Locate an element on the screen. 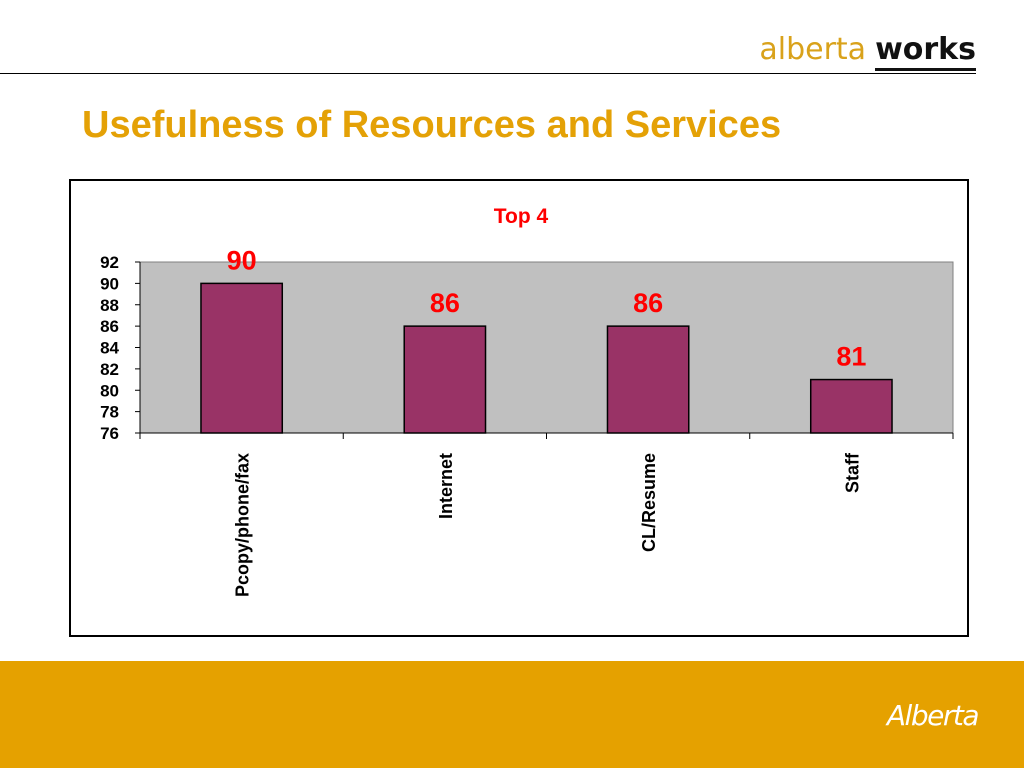 The height and width of the screenshot is (768, 1024). category-label: Pcopy/phone/fax is located at coordinates (243, 525).